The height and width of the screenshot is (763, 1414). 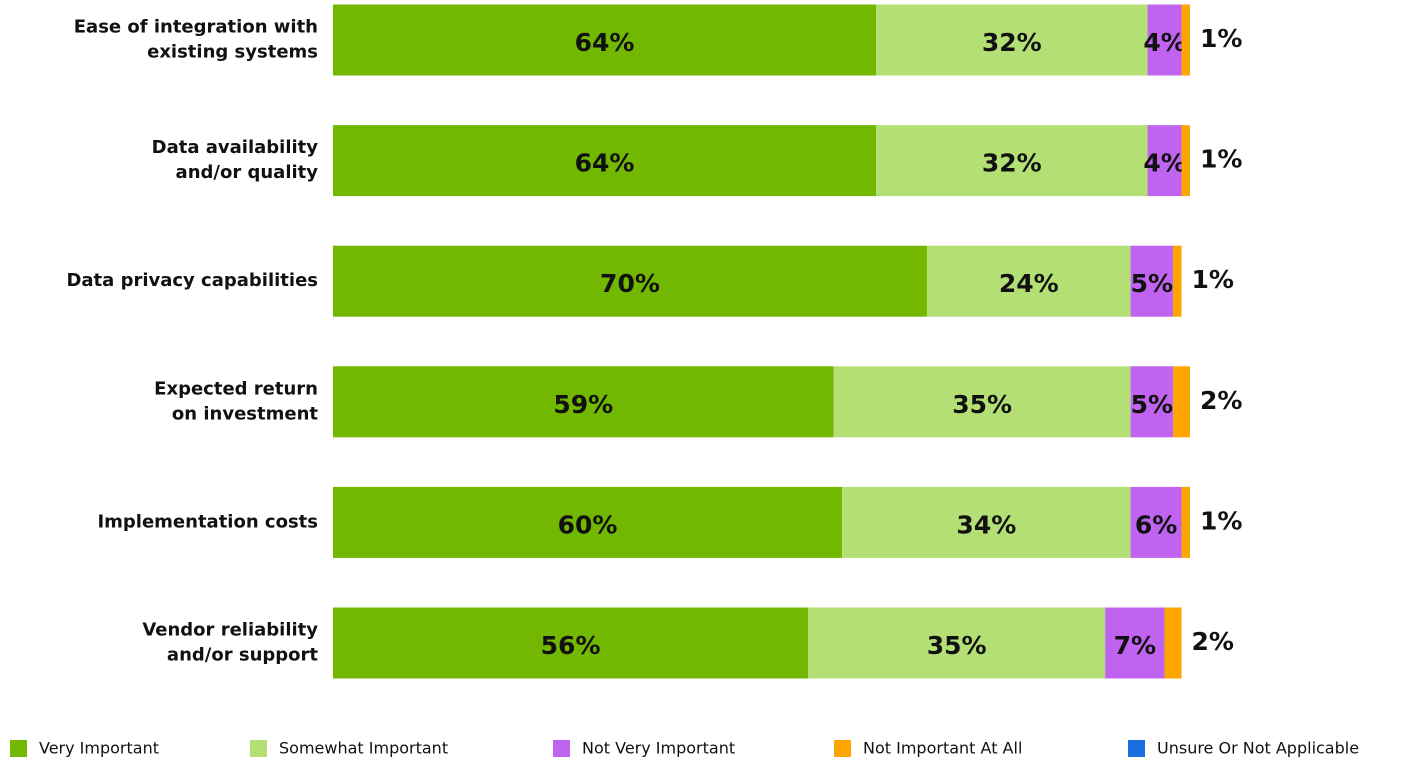 I want to click on category-label: Data privacy capabilities, so click(x=192, y=280).